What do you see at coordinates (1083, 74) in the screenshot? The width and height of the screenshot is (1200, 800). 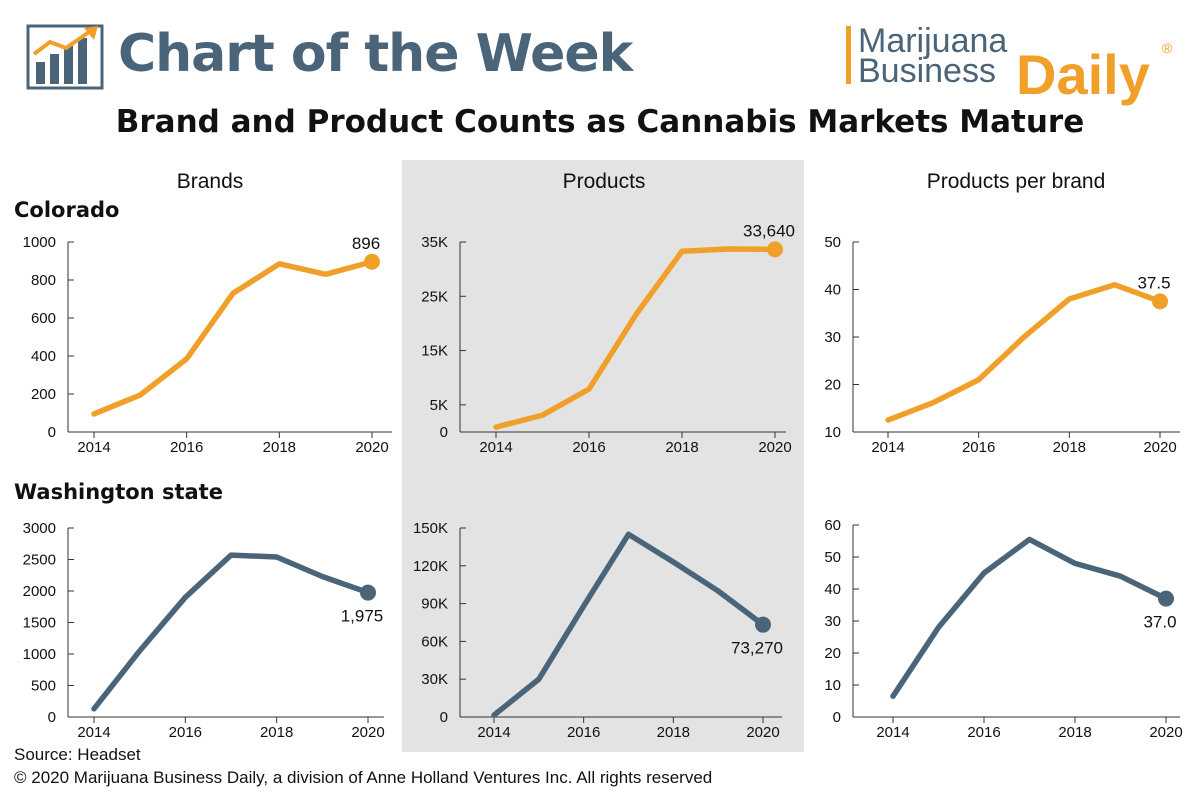 I see `logo-text-daily: Daily` at bounding box center [1083, 74].